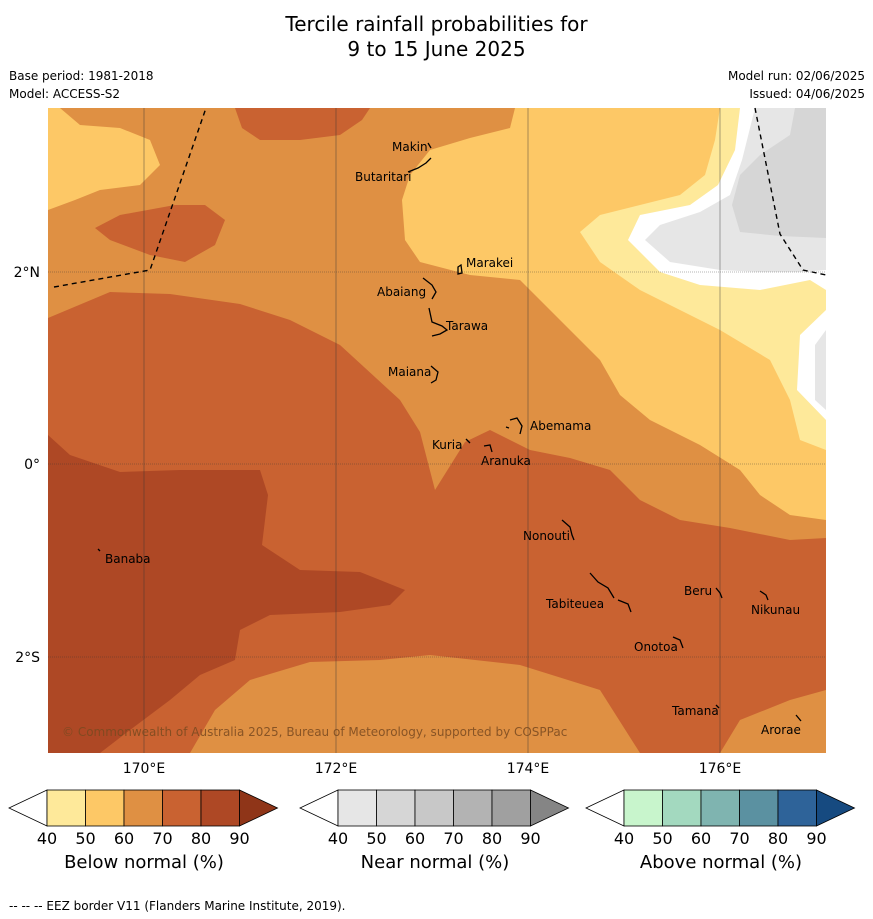 Image resolution: width=873 pixels, height=919 pixels. I want to click on above-colorbar-tick: 90, so click(816, 838).